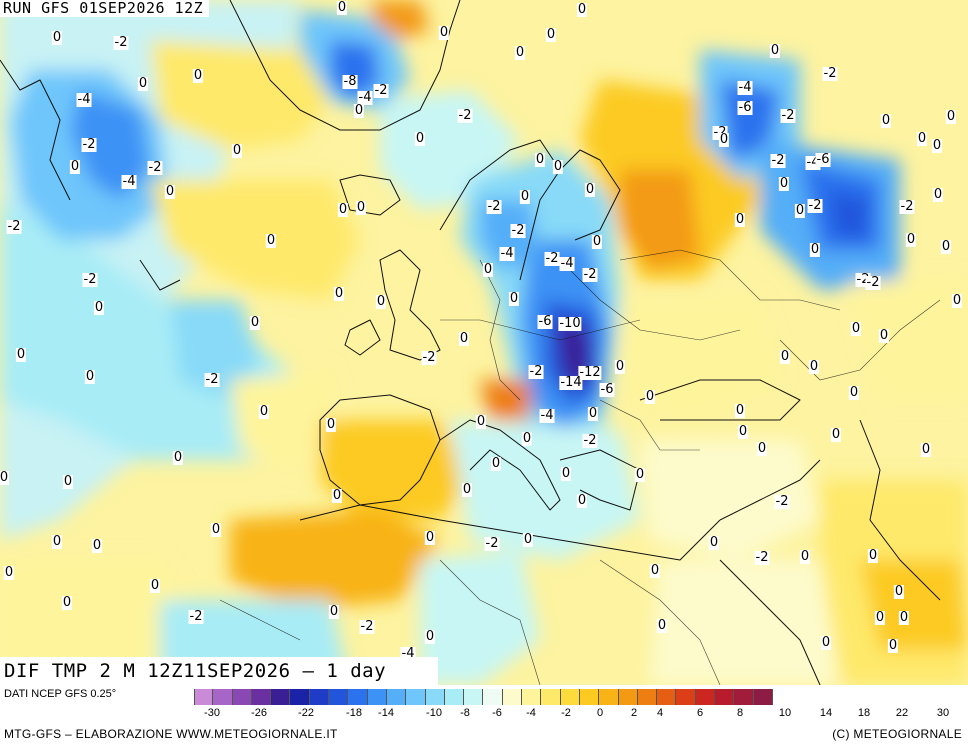  Describe the element at coordinates (434, 713) in the screenshot. I see `color-scale-tick: -10` at that location.